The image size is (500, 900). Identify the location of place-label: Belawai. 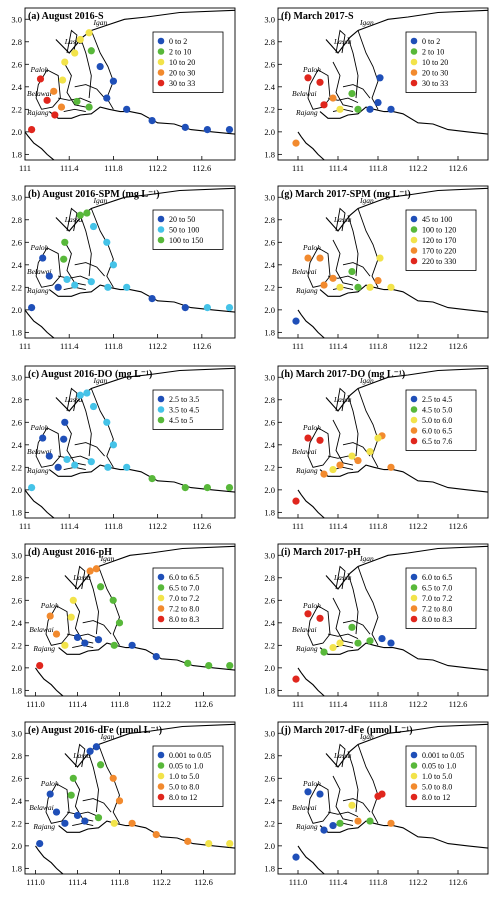
(304, 271).